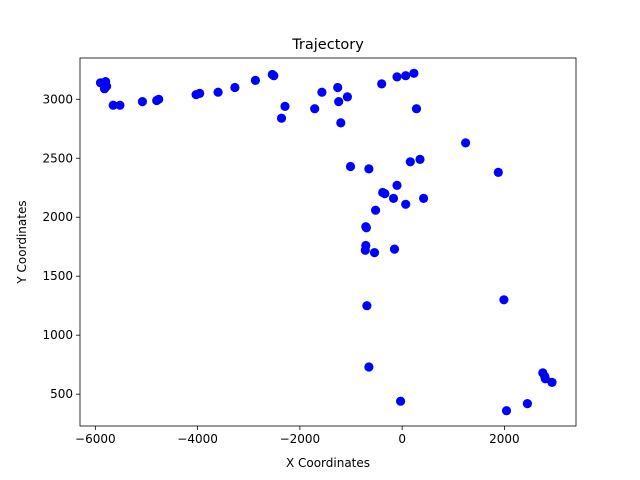  I want to click on y-axis-label: Y Coordinates, so click(22, 242).